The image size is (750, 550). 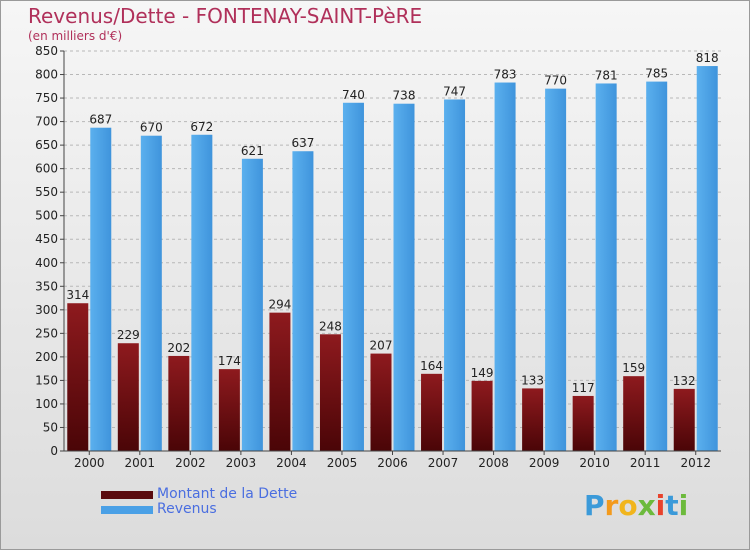 What do you see at coordinates (493, 463) in the screenshot?
I see `x-tick-label: 2008` at bounding box center [493, 463].